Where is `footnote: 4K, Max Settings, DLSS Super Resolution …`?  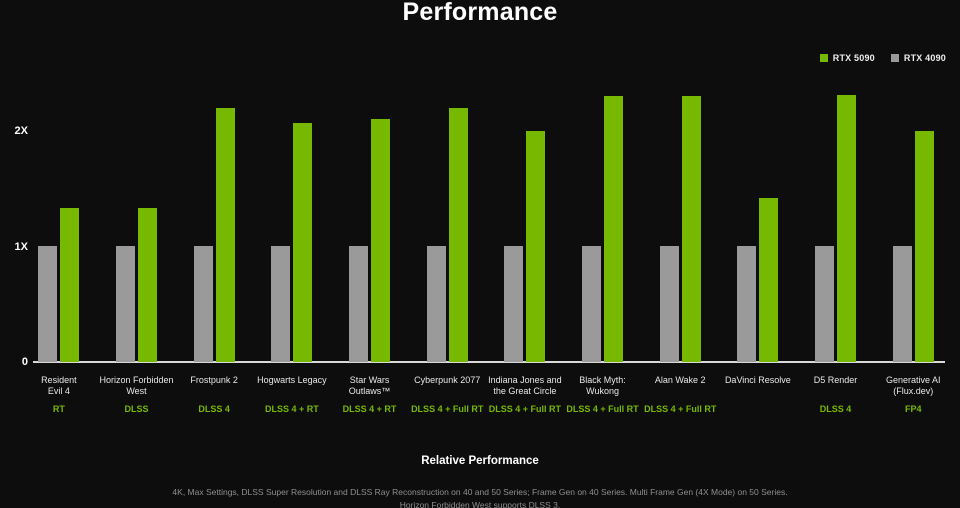 footnote: 4K, Max Settings, DLSS Super Resolution … is located at coordinates (480, 497).